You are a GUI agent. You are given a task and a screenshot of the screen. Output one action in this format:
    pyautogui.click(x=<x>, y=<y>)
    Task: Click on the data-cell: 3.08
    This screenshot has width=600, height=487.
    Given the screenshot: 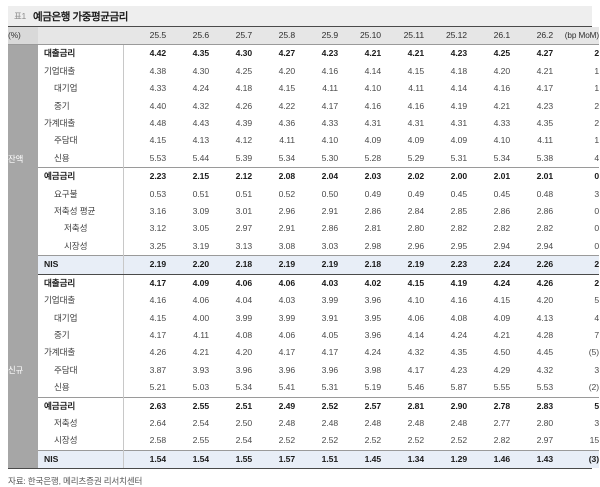 What is the action you would take?
    pyautogui.click(x=286, y=245)
    